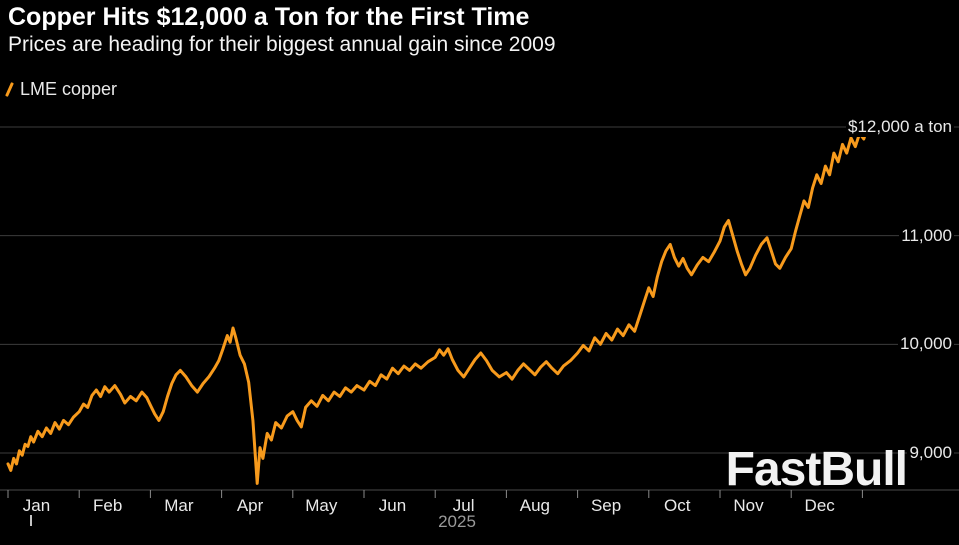 The height and width of the screenshot is (545, 959). What do you see at coordinates (900, 127) in the screenshot?
I see `y-axis-label: $12,000 a ton` at bounding box center [900, 127].